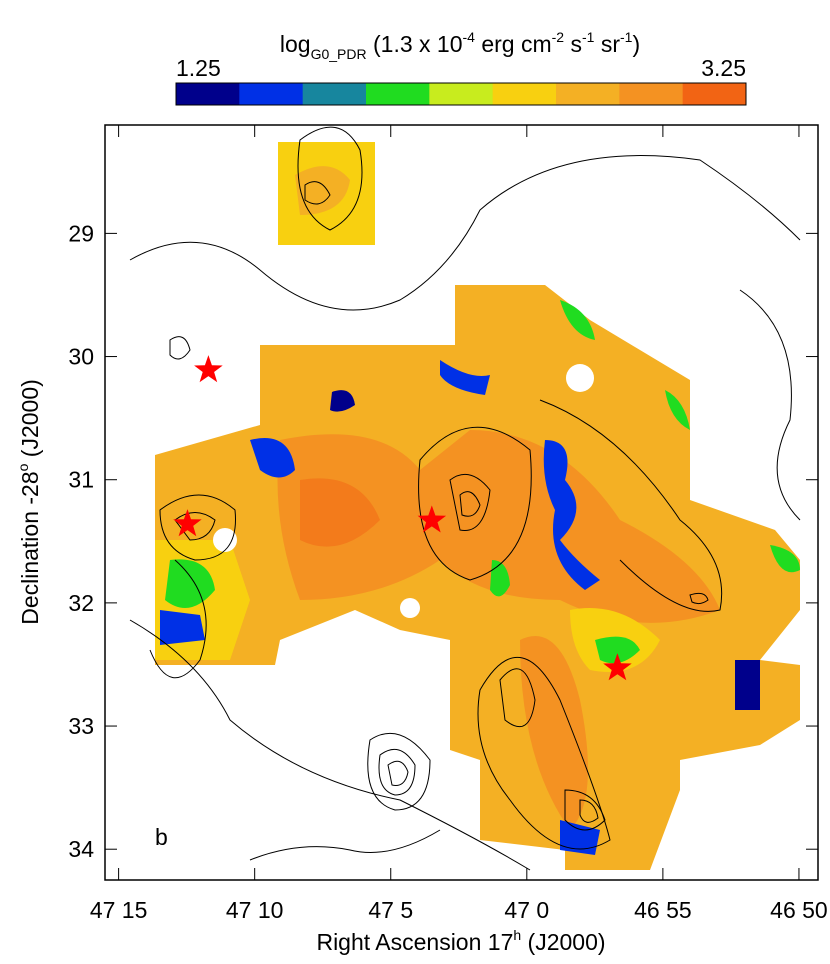 The width and height of the screenshot is (830, 964). Describe the element at coordinates (390, 910) in the screenshot. I see `x-tick-label: 47 5` at that location.